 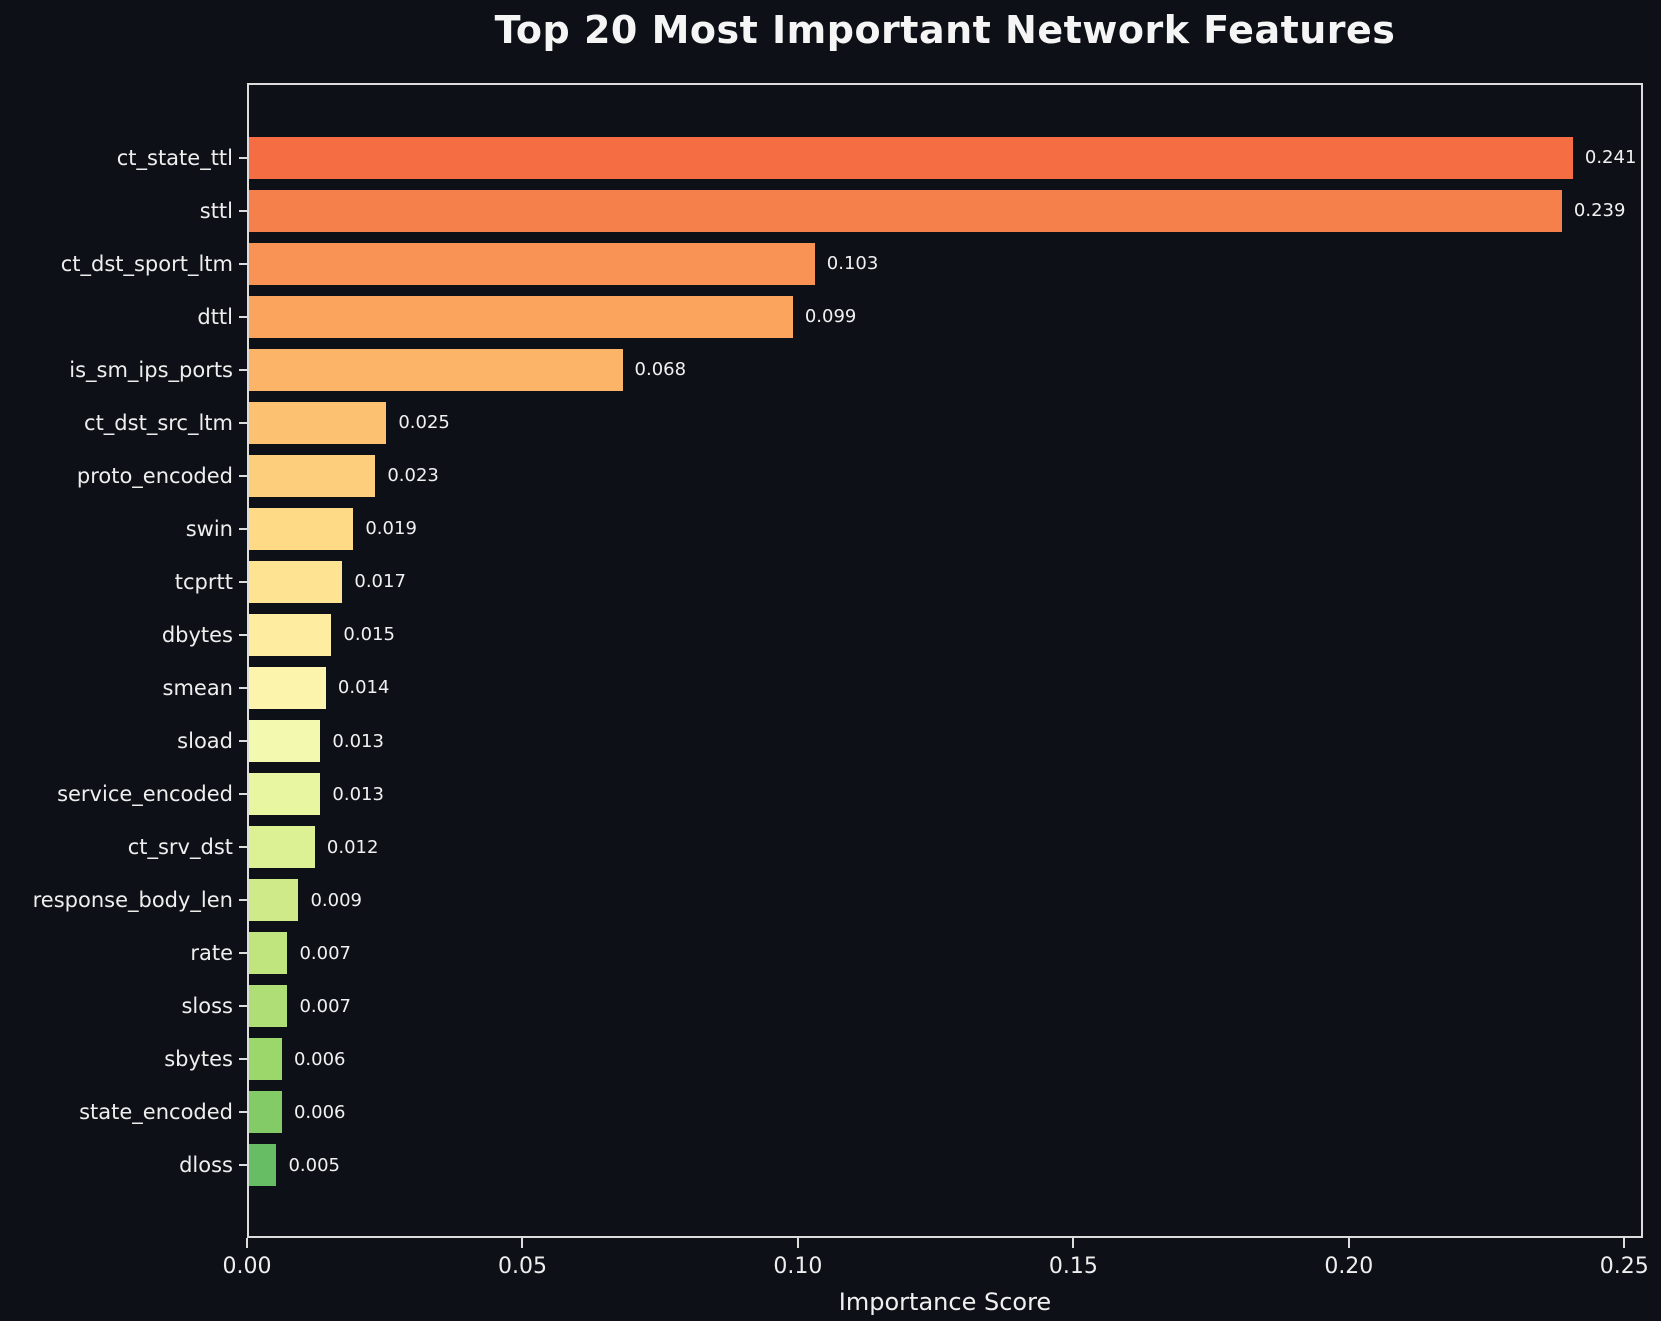 I want to click on y-axis-label: state_encoded, so click(x=156, y=1112).